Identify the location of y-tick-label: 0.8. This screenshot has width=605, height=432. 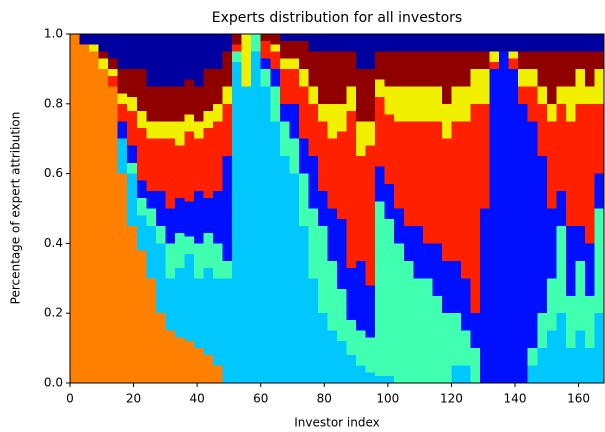
(53, 103).